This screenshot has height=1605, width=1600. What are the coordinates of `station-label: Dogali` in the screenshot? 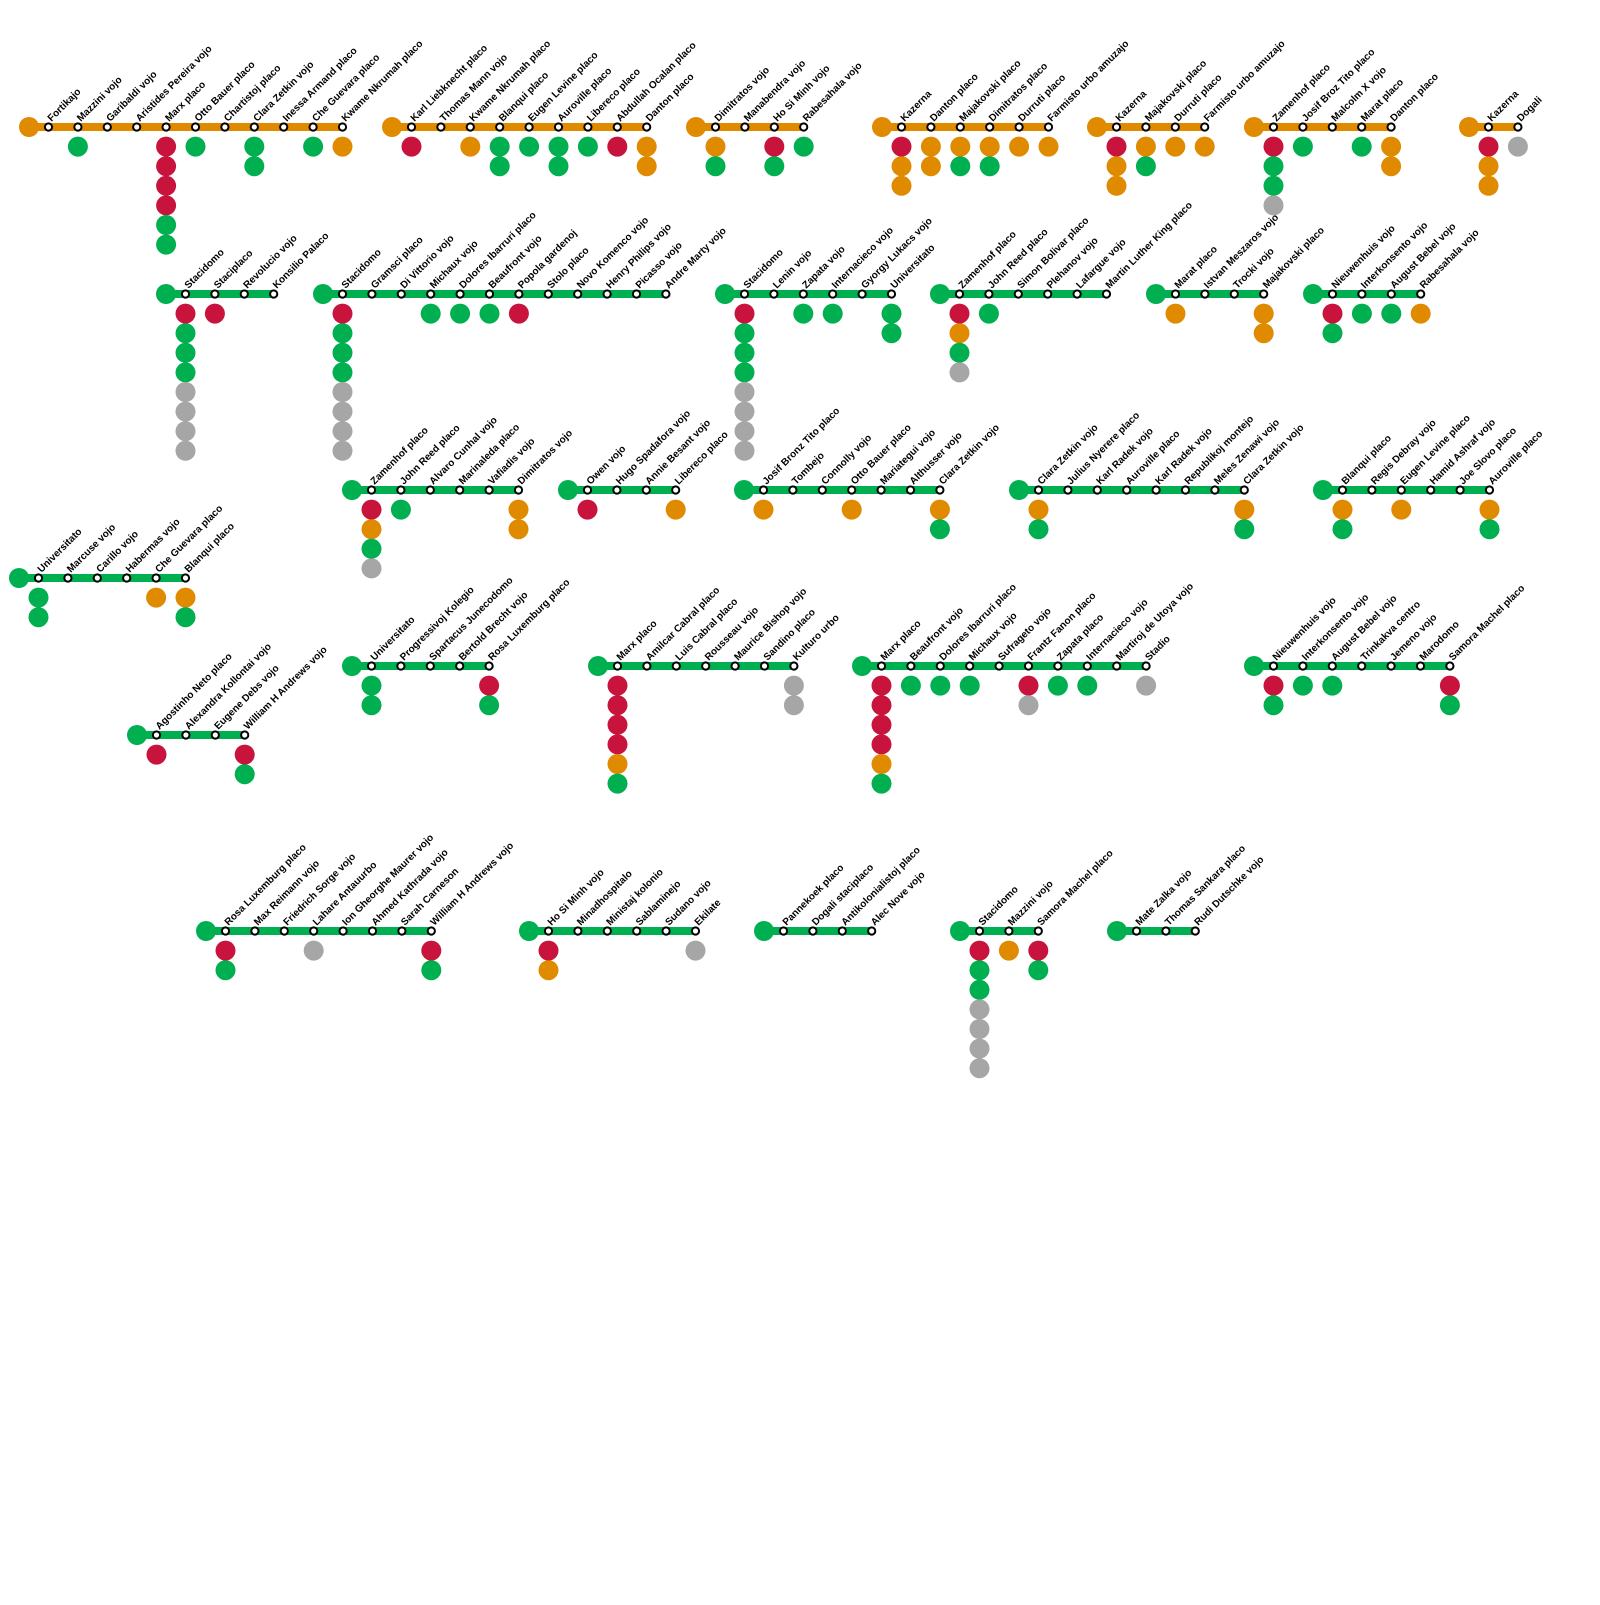 It's located at (1530, 110).